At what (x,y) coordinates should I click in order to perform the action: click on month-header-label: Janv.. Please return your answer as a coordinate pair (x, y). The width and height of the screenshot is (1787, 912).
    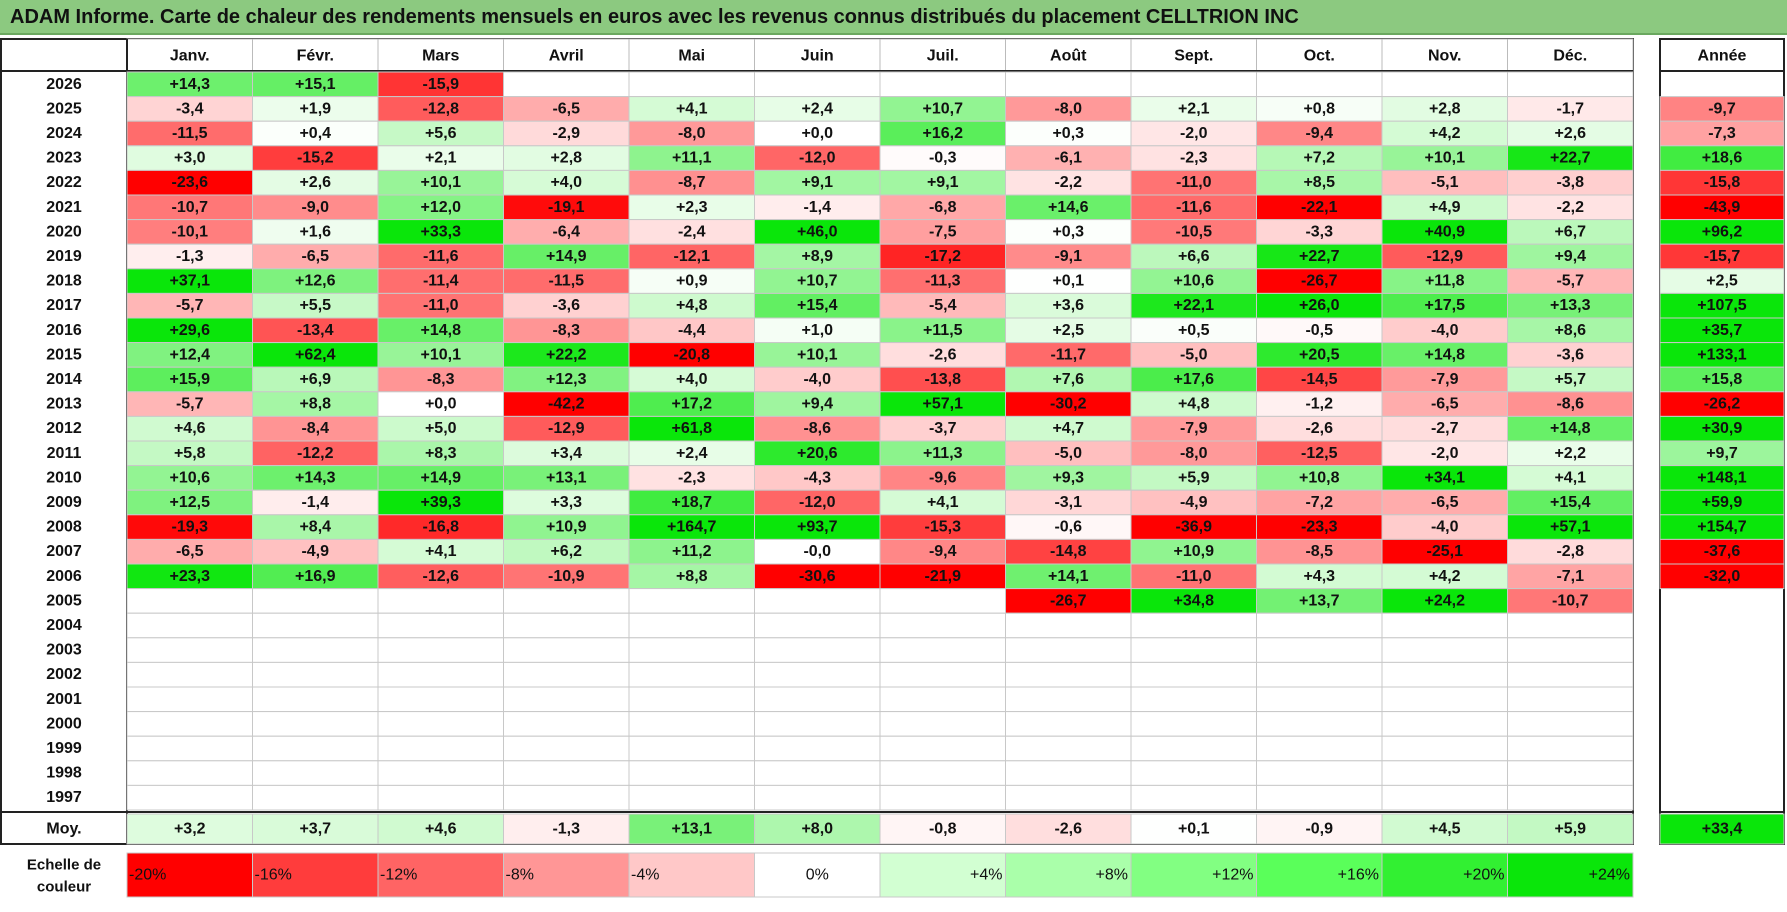
    Looking at the image, I should click on (190, 56).